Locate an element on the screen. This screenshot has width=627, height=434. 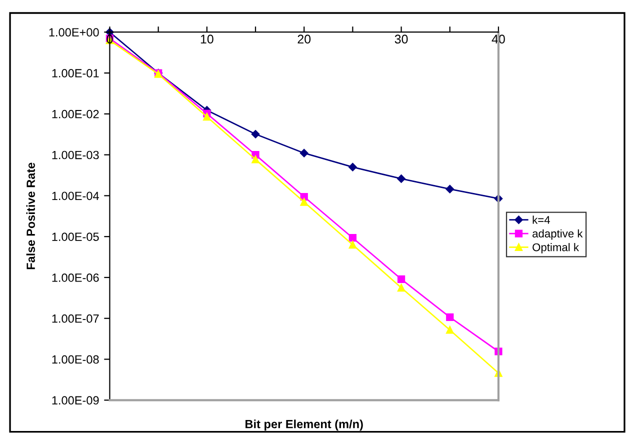
x-axis-title: Bit per Element (m/n) is located at coordinates (304, 425).